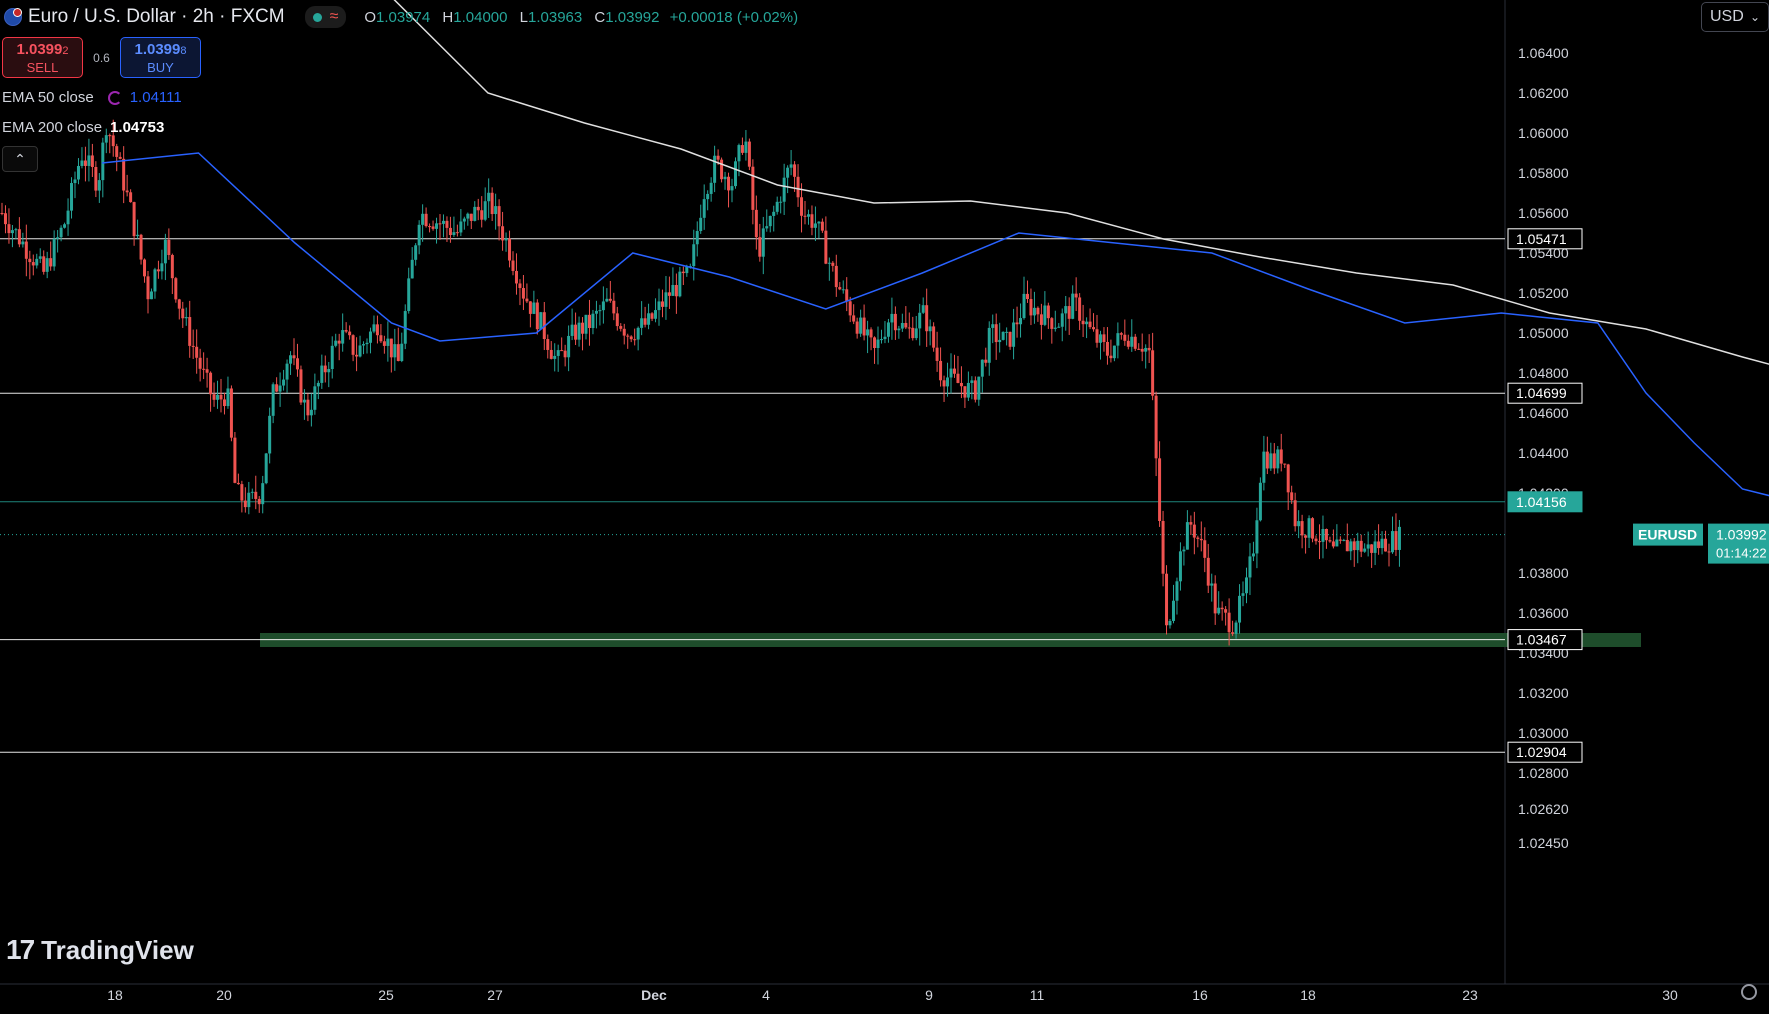 The image size is (1769, 1014). Describe the element at coordinates (1735, 17) in the screenshot. I see `currency-selector: USD ⌄` at that location.